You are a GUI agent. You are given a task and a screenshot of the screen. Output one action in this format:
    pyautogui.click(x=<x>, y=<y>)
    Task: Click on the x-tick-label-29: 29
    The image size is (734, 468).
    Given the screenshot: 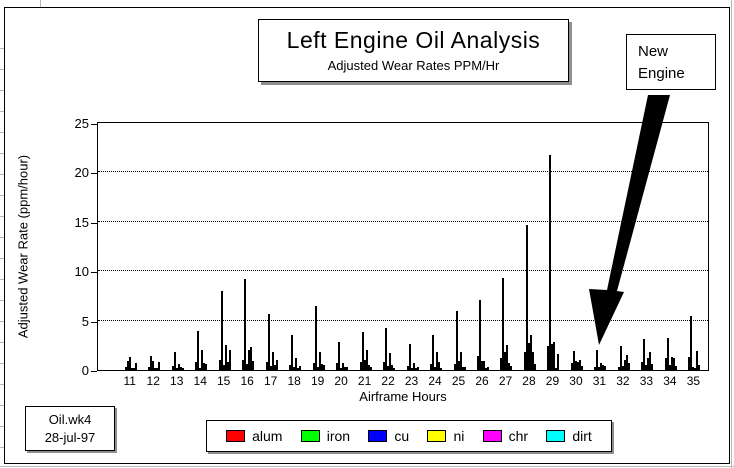 What is the action you would take?
    pyautogui.click(x=552, y=381)
    